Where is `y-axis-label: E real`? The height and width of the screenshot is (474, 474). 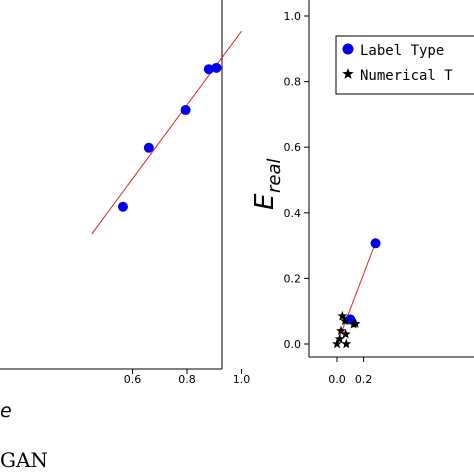
y-axis-label: E real is located at coordinates (267, 184).